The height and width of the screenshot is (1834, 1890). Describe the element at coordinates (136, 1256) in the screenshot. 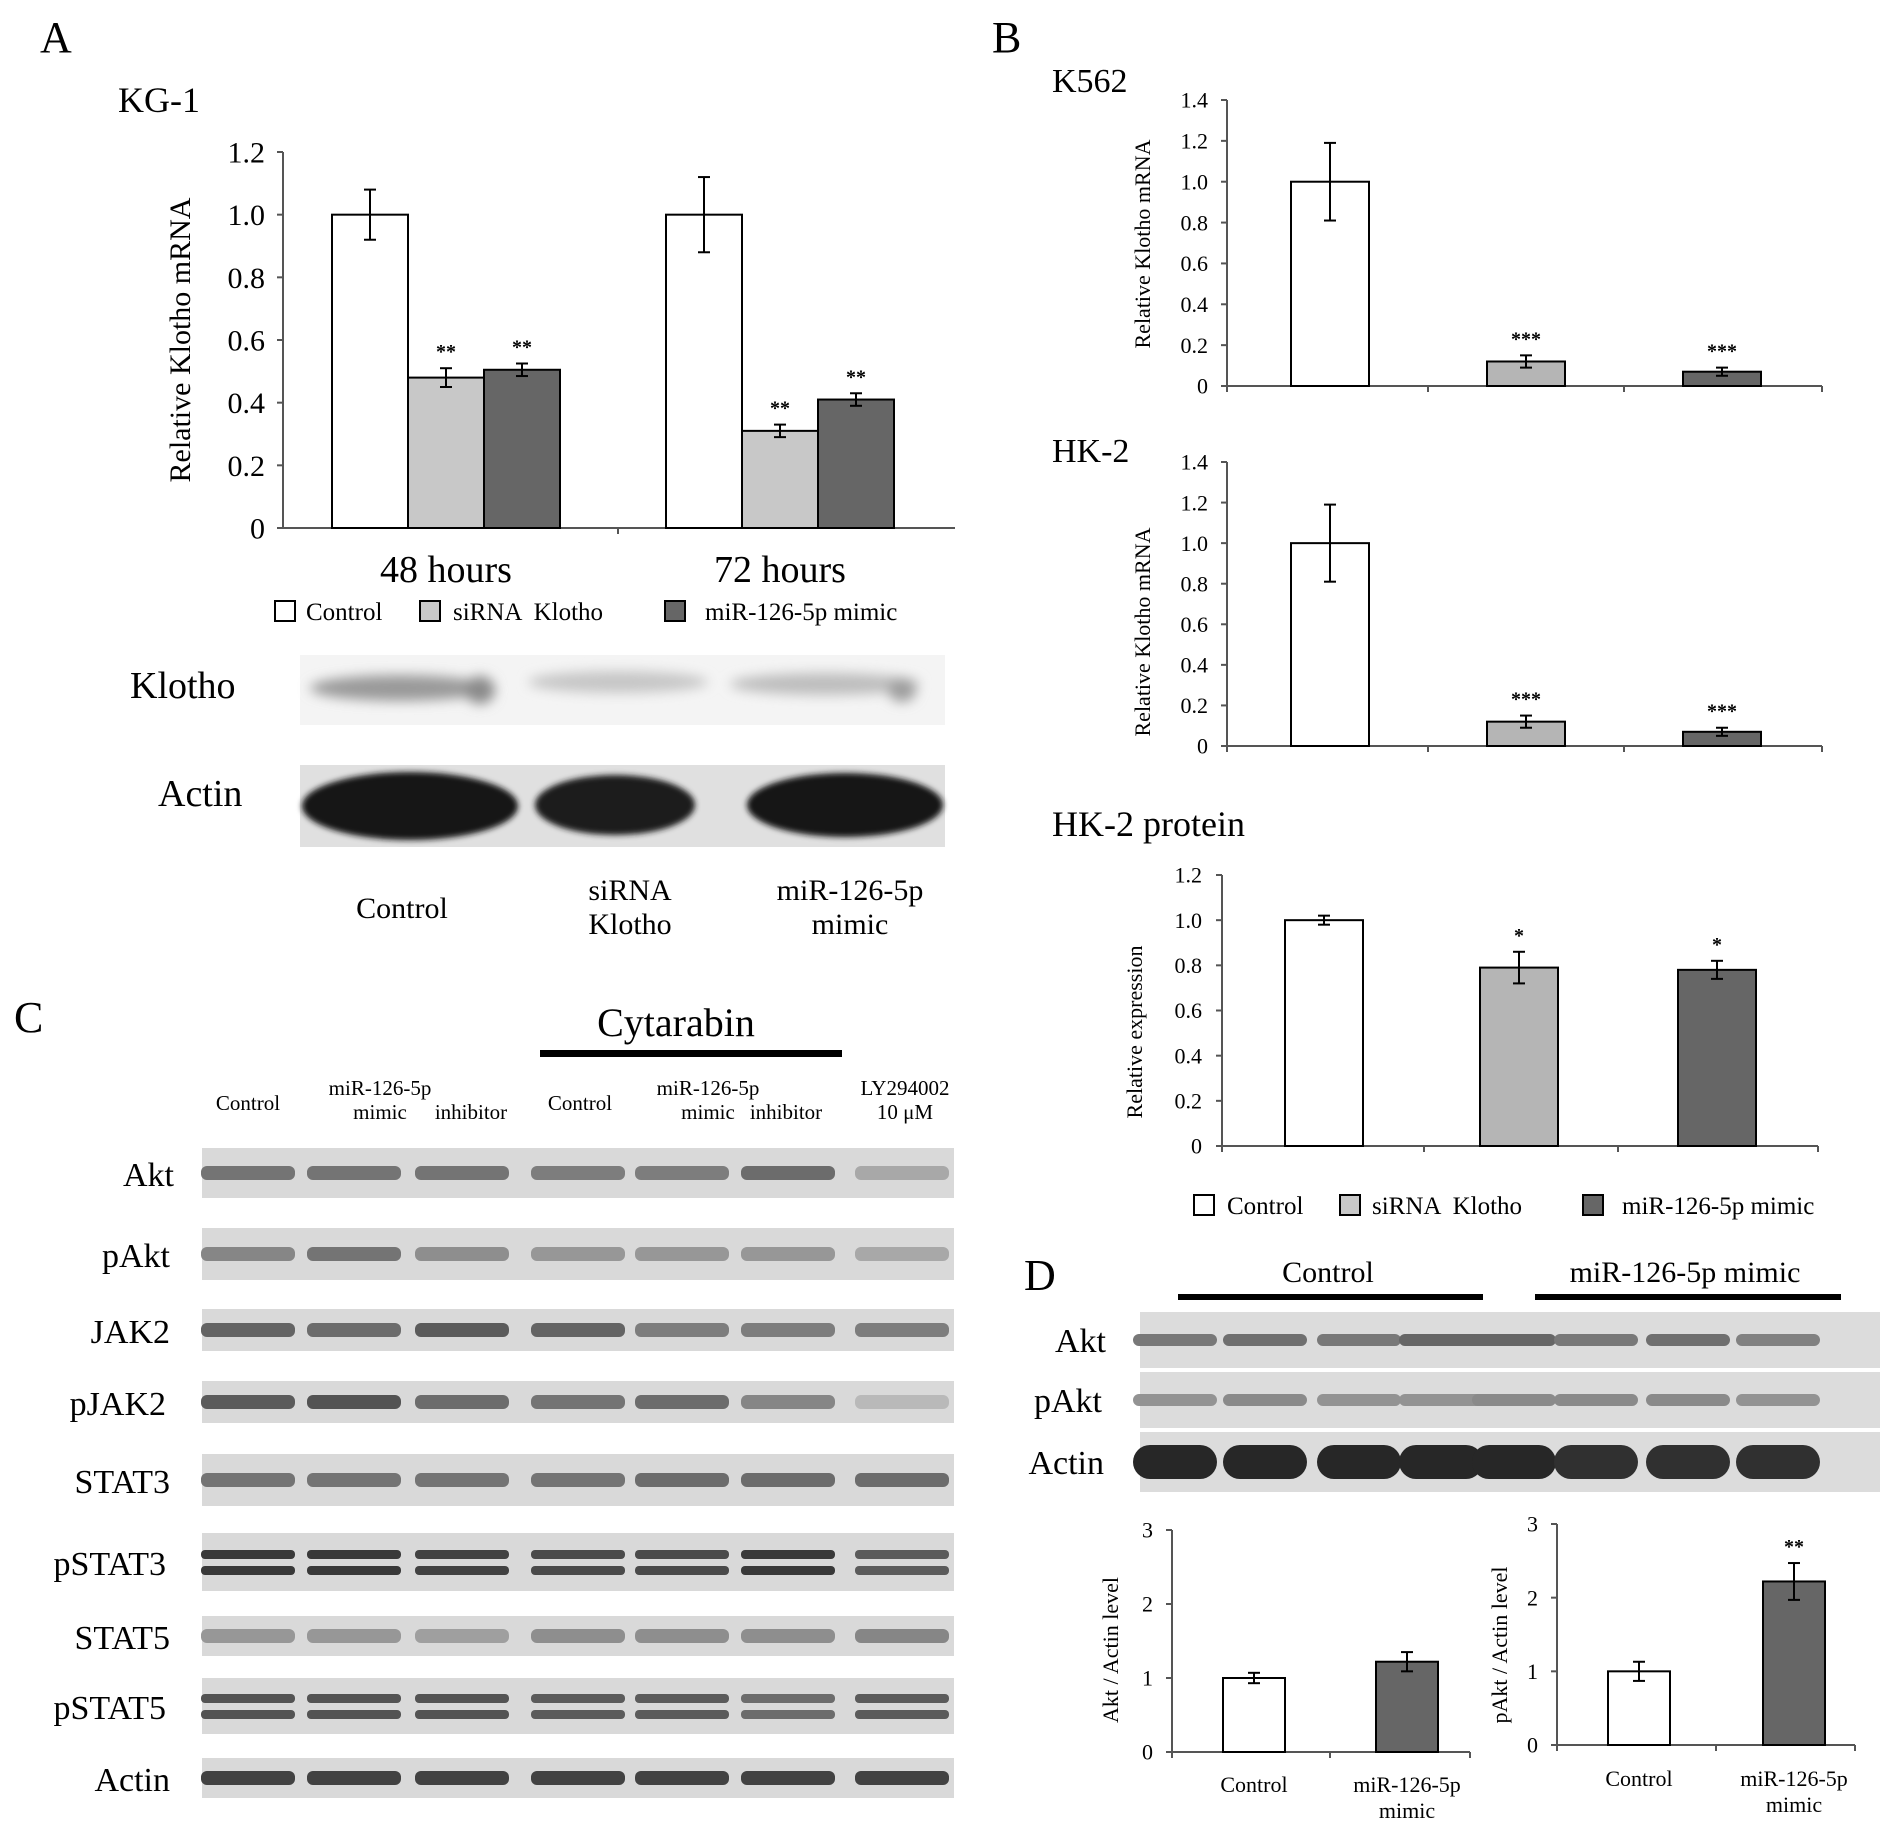

I see `blot-c-row-label: pAkt` at that location.